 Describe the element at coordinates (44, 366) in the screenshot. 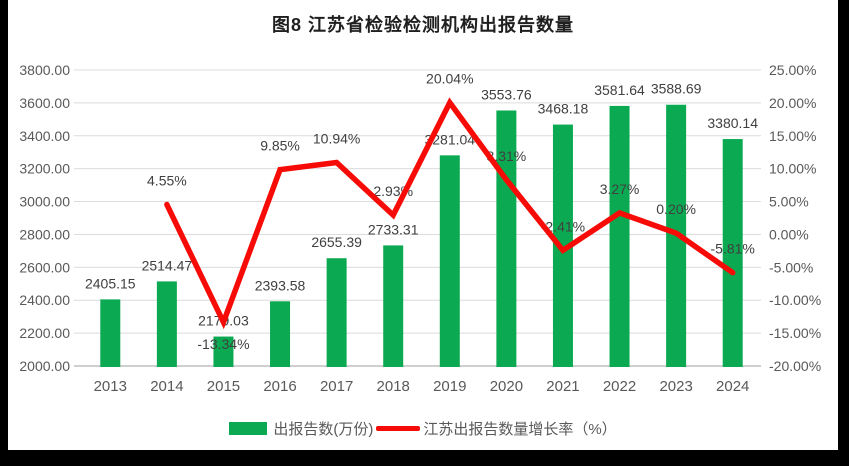

I see `left-axis-tick-label: 2000.00` at that location.